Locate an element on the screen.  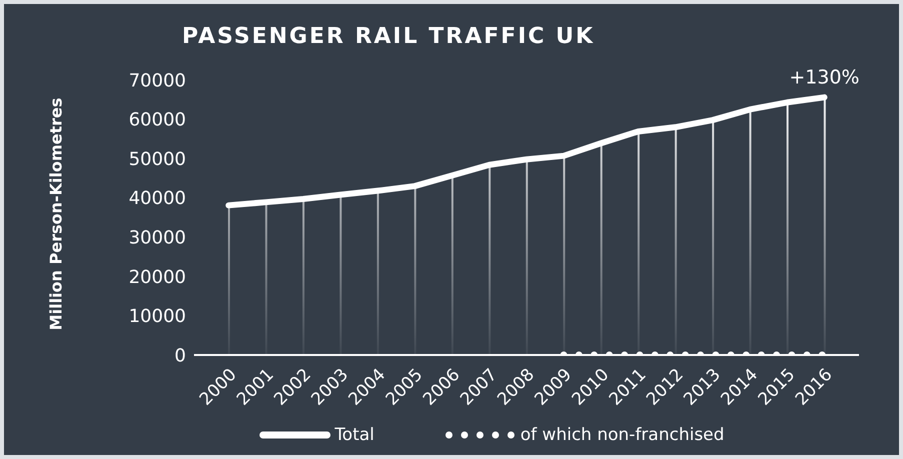
y-tick-label: 0 is located at coordinates (180, 355).